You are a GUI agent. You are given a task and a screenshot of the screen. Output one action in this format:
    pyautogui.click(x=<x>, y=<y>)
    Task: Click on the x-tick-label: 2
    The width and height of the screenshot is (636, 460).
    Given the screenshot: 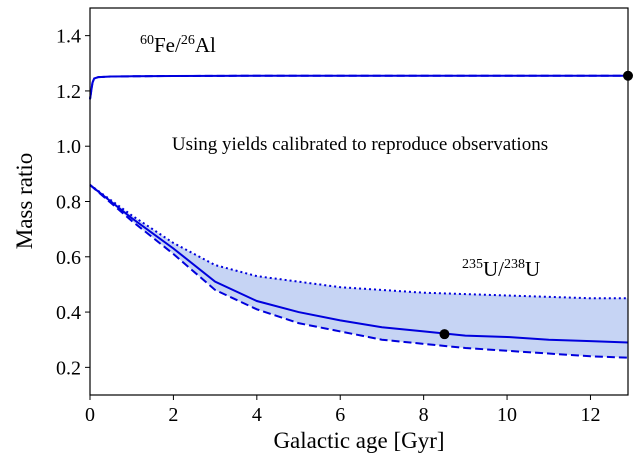 What is the action you would take?
    pyautogui.click(x=173, y=415)
    